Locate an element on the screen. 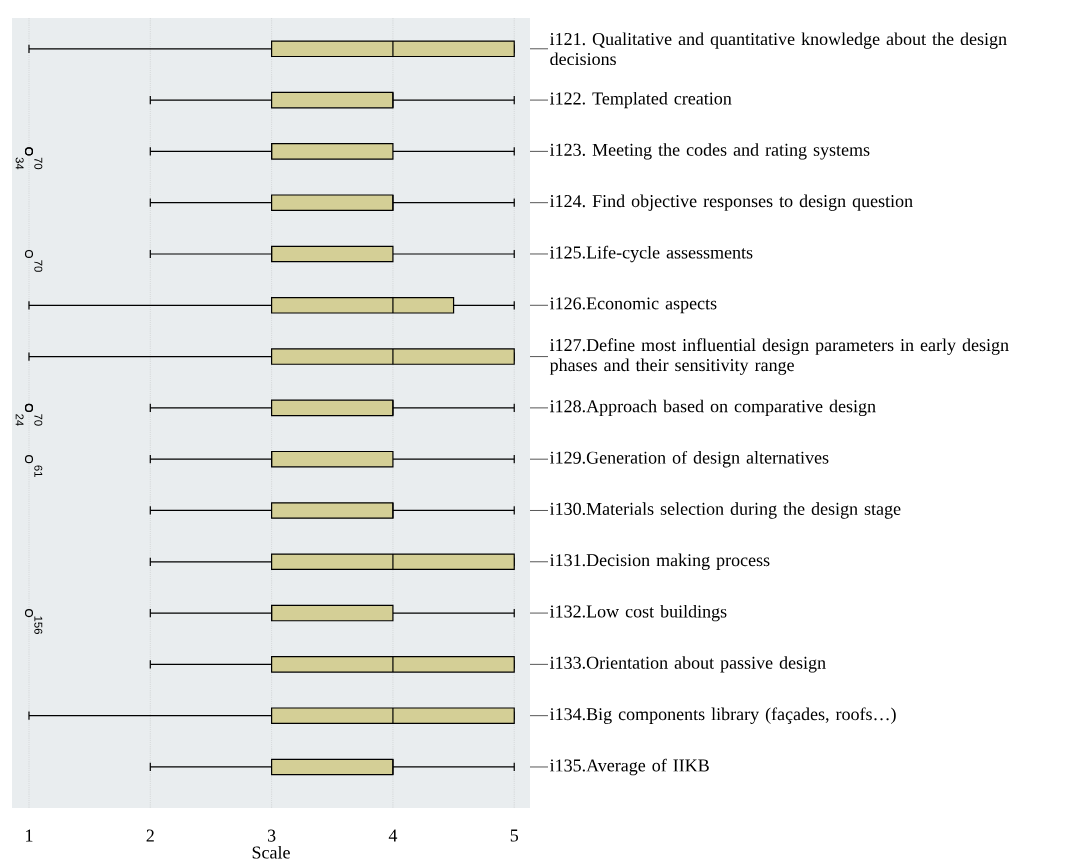  y-tick-label: i126.Economic aspects is located at coordinates (633, 305).